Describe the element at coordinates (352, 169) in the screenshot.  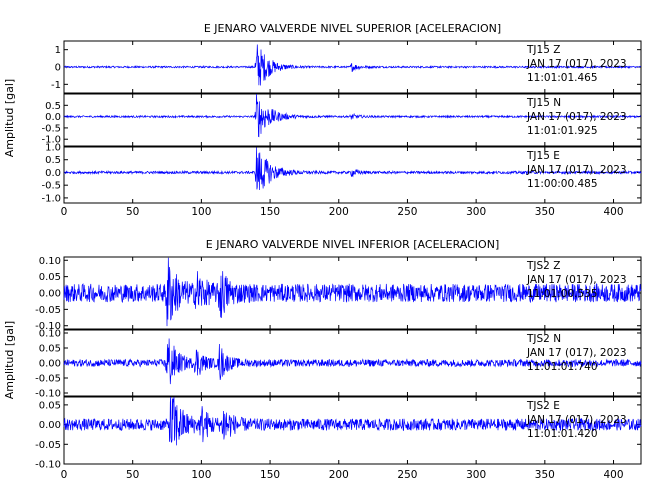
I see `waveform-trace-TJ15-E` at that location.